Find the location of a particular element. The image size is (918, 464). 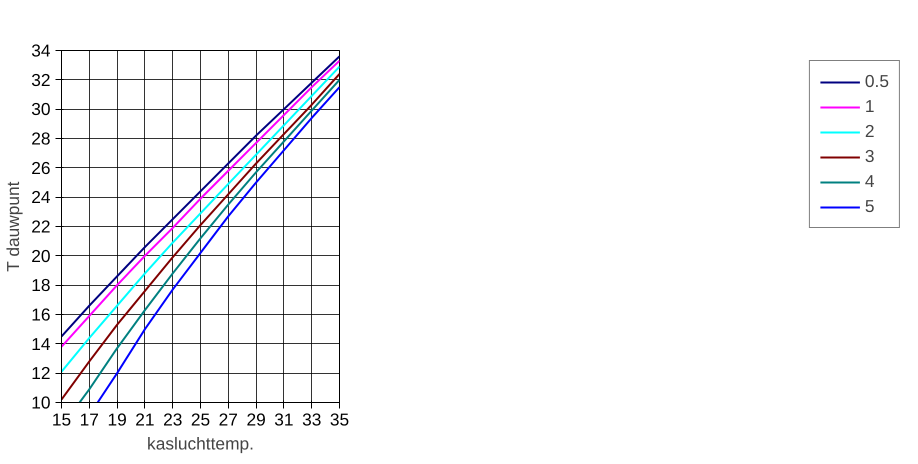

x-tick-label: 27 is located at coordinates (228, 420).